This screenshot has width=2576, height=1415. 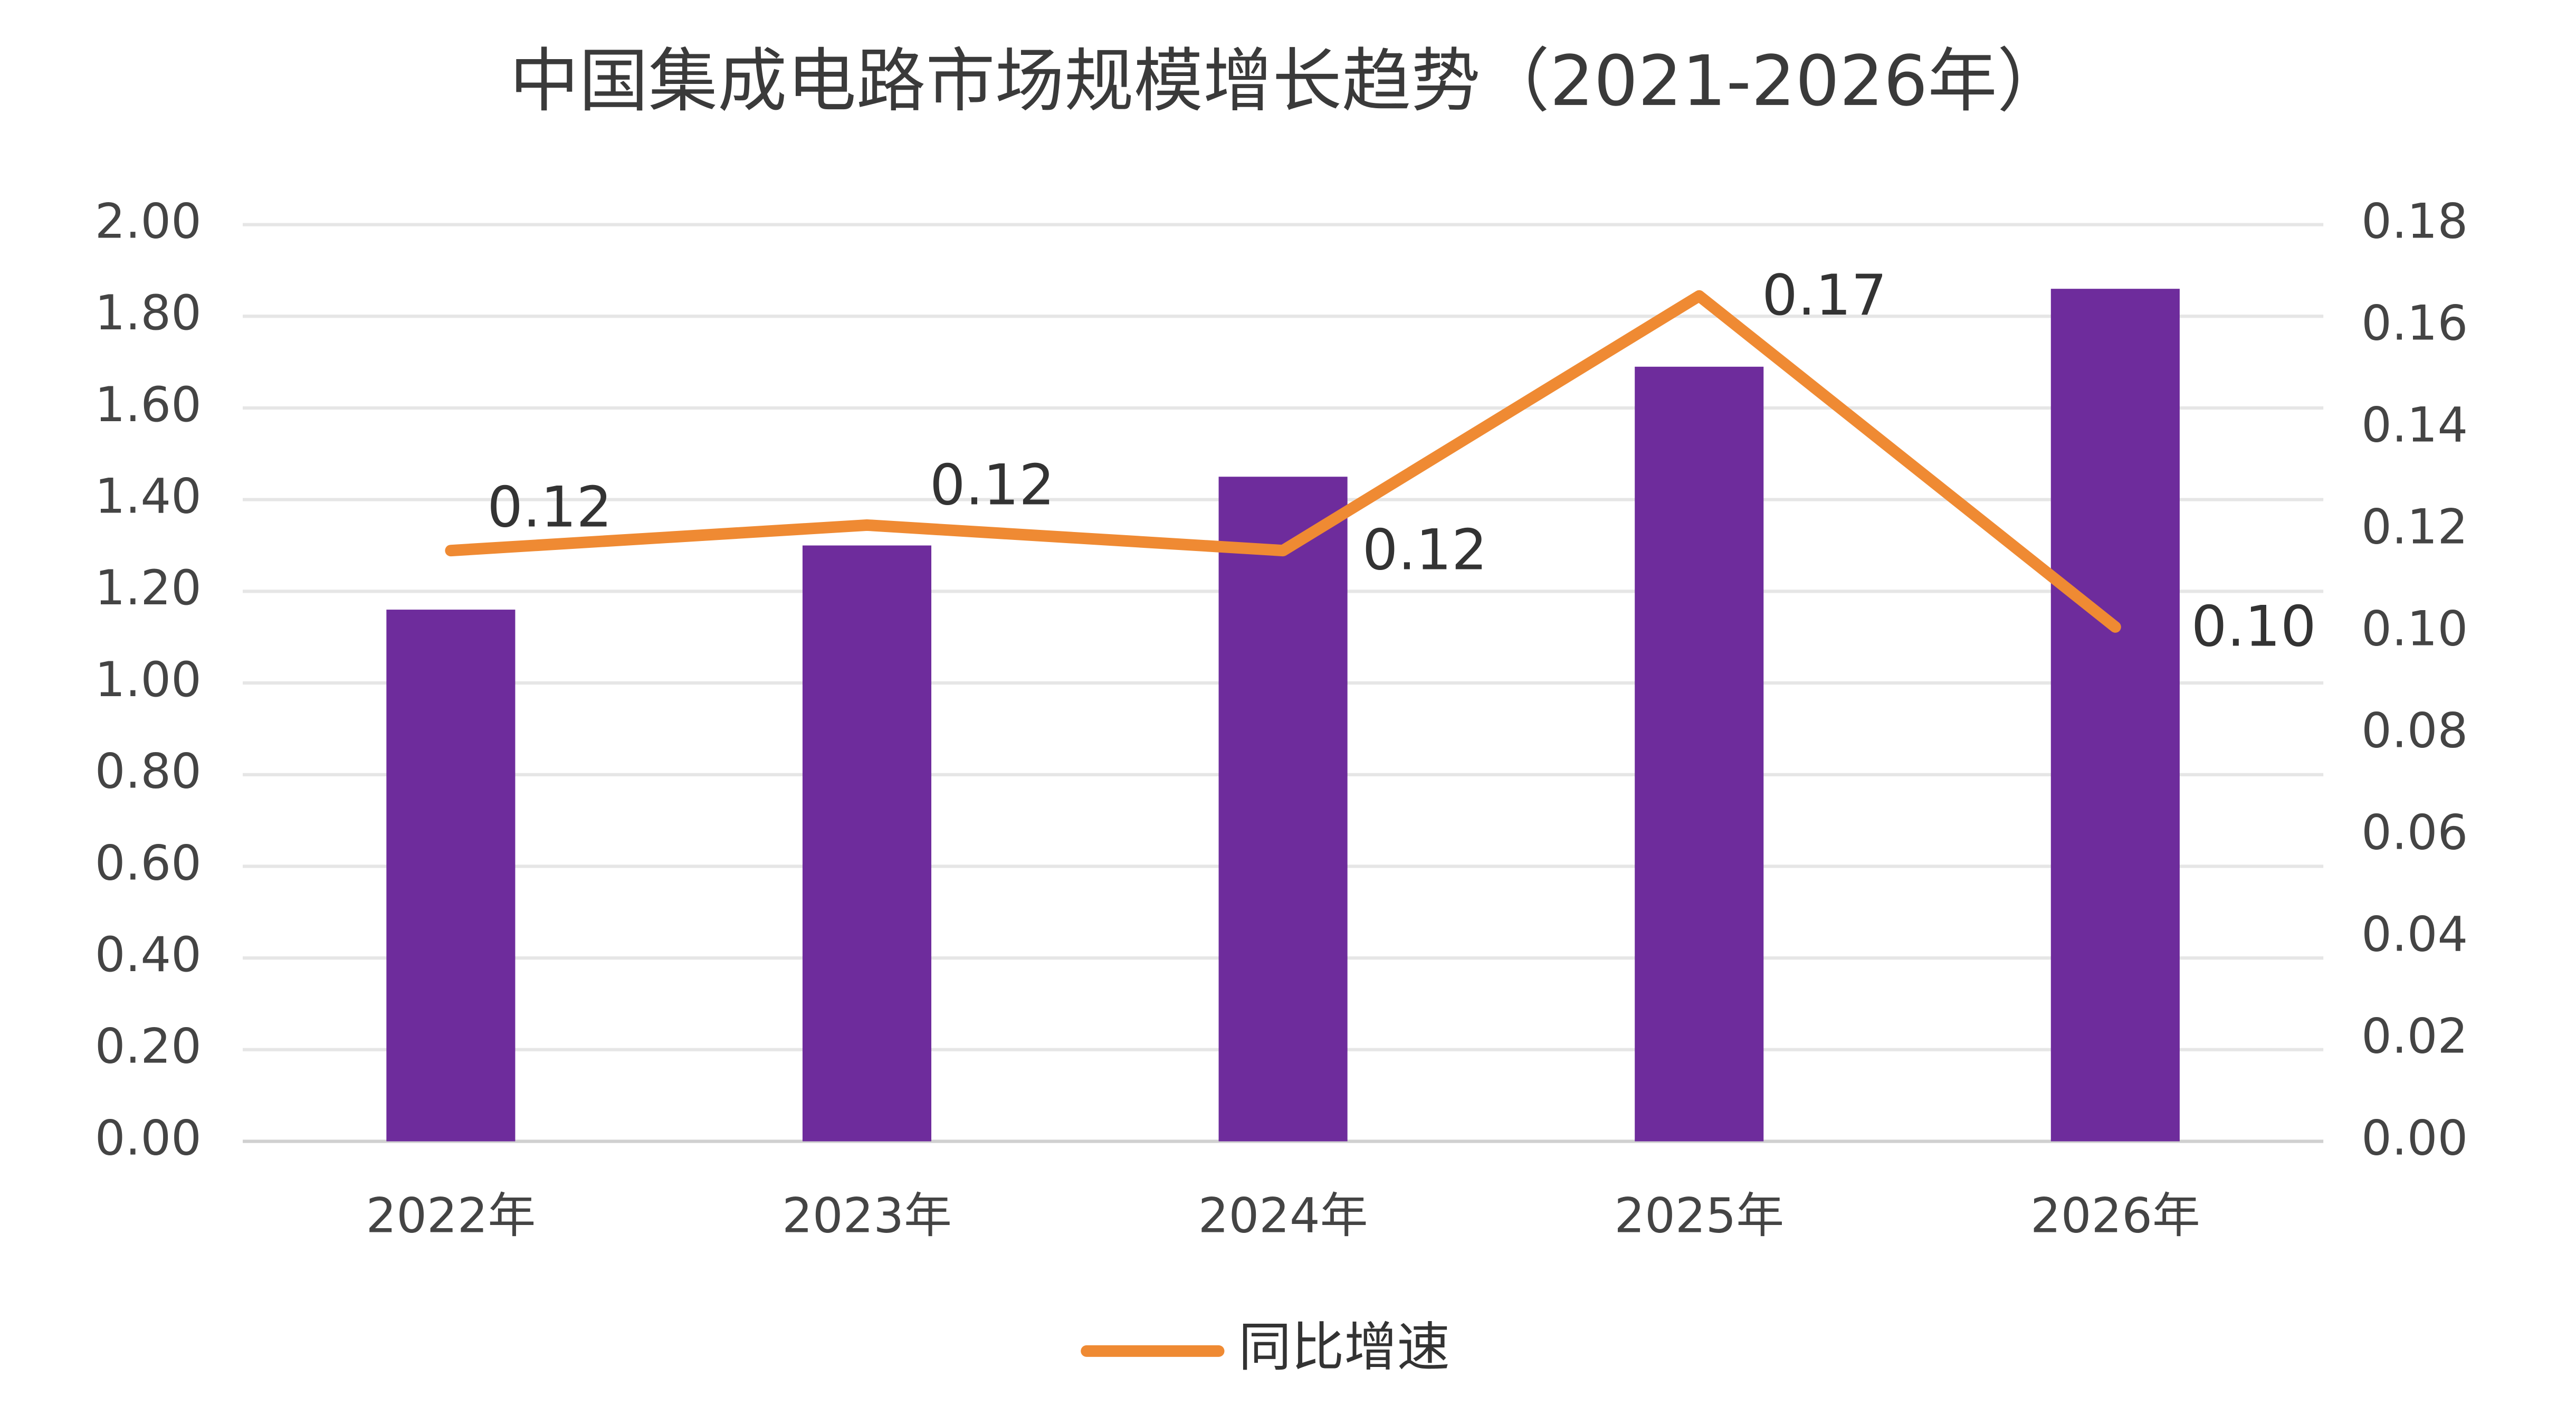 I want to click on y2-tick-label: 0.04, so click(x=2414, y=934).